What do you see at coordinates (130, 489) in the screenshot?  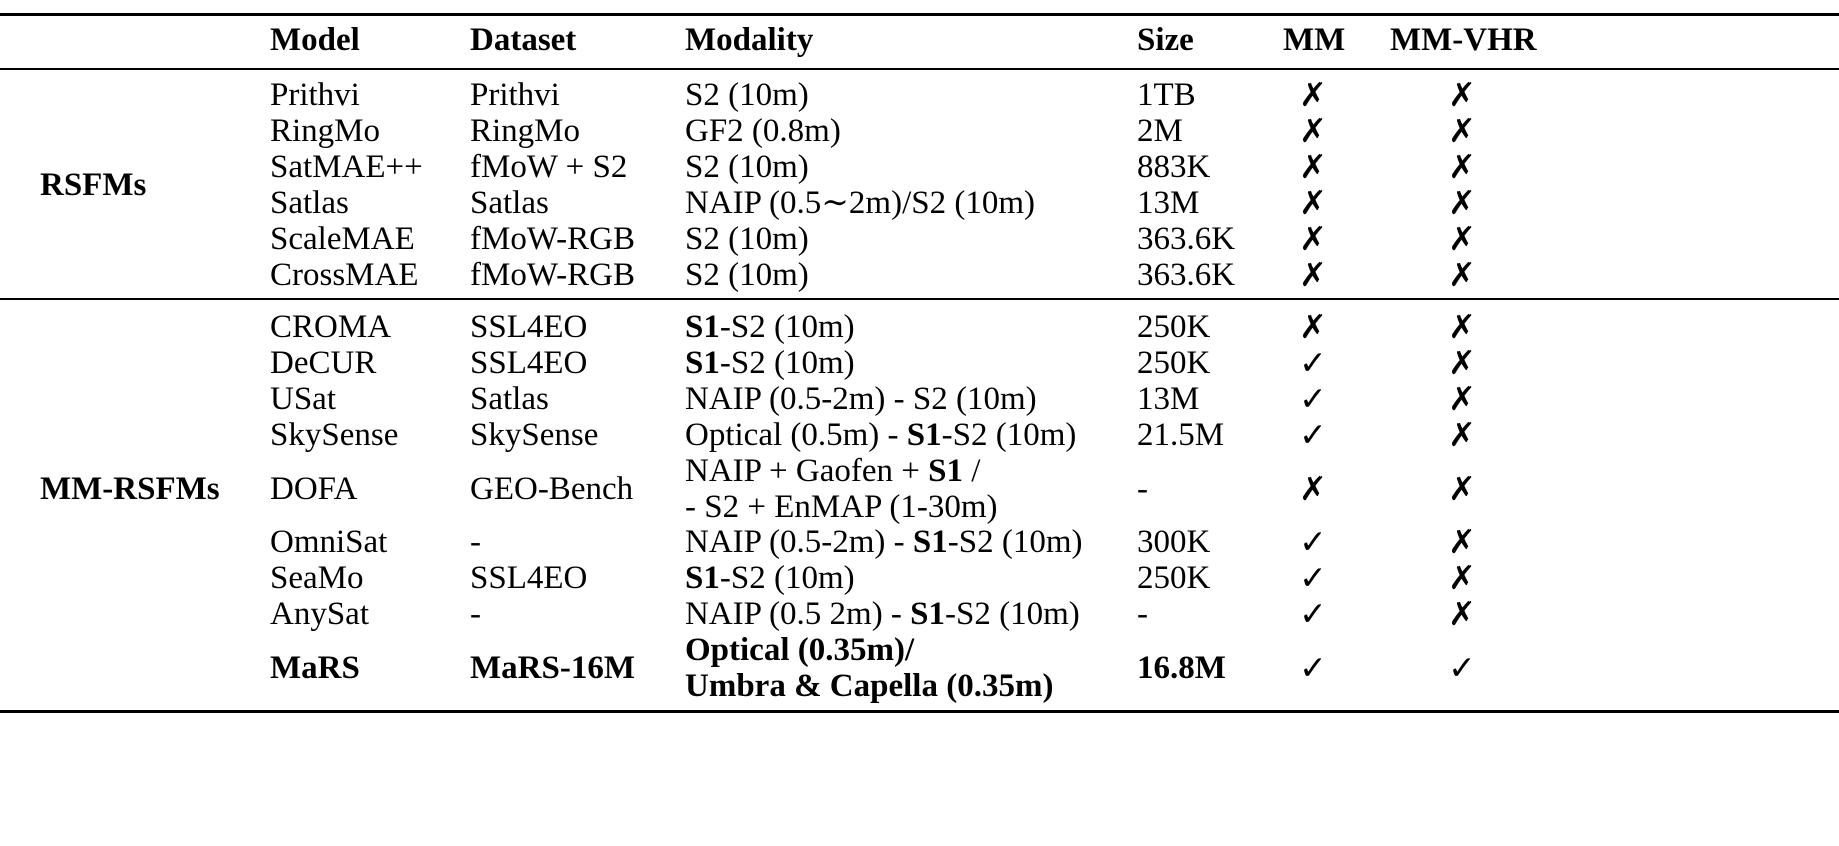 I see `group-label-mm-rsfms: MM-RSFMs` at bounding box center [130, 489].